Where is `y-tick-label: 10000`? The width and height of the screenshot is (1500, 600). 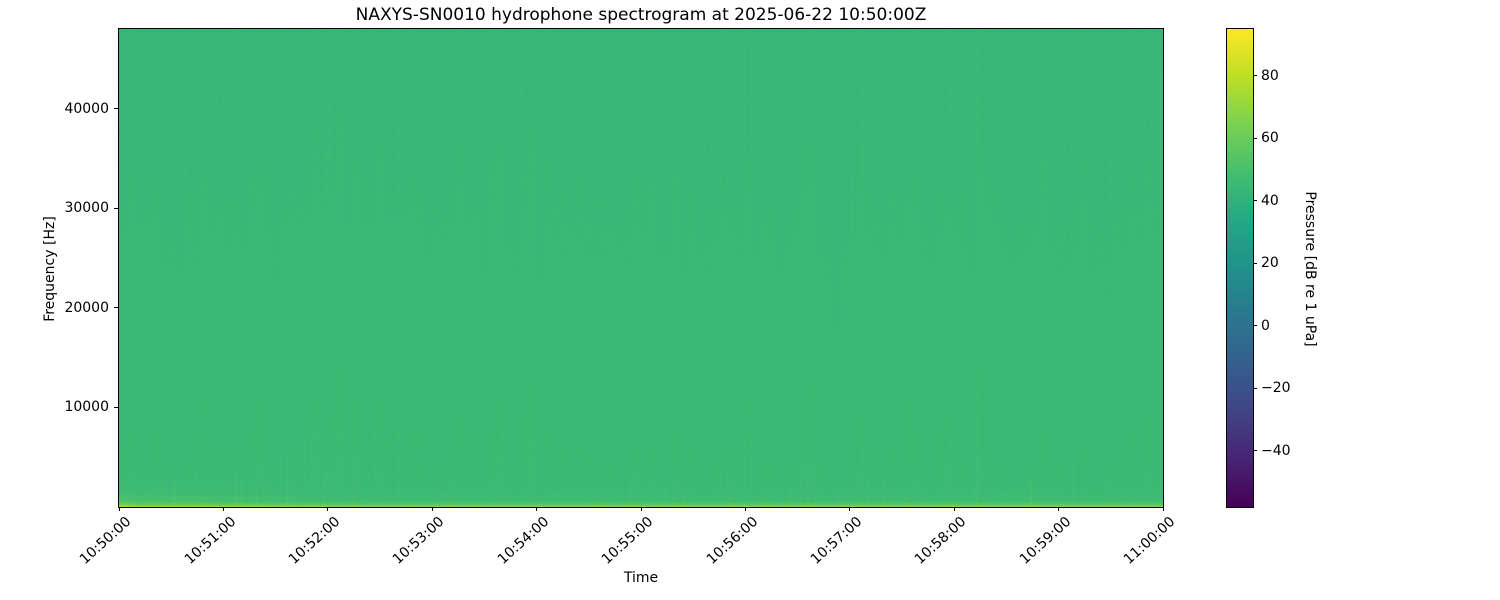 y-tick-label: 10000 is located at coordinates (86, 407).